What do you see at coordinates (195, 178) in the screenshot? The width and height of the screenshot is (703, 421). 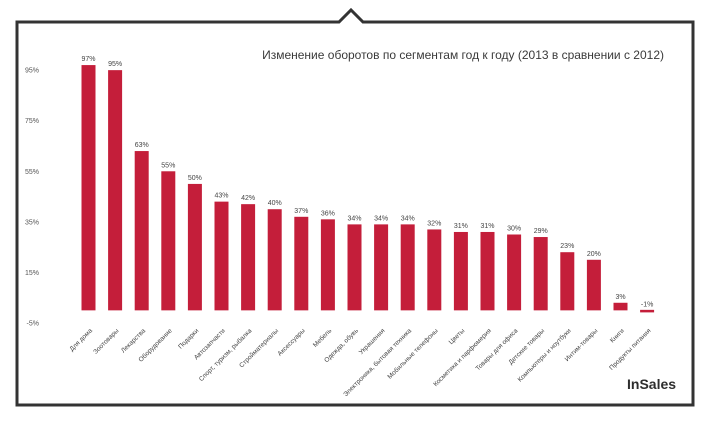 I see `data-label: 50%` at bounding box center [195, 178].